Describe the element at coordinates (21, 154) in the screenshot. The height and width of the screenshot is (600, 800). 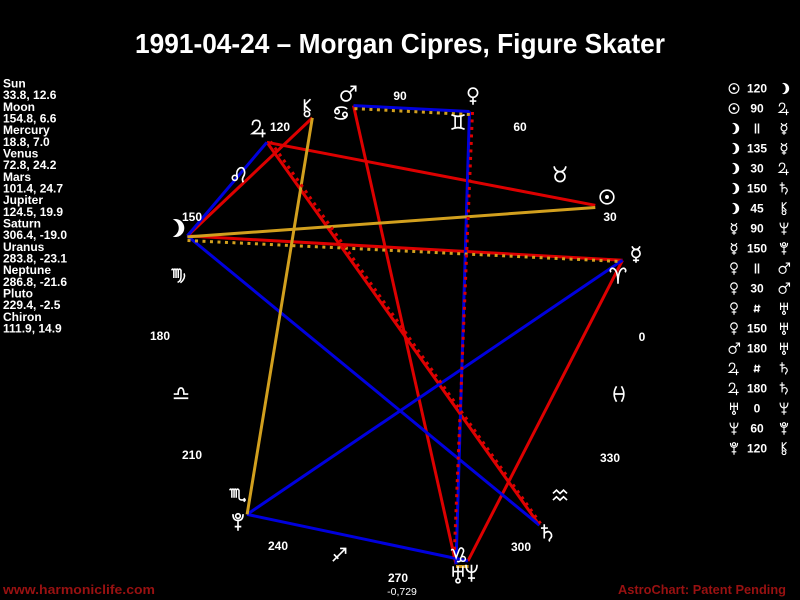
I see `svg-text: Venus` at that location.